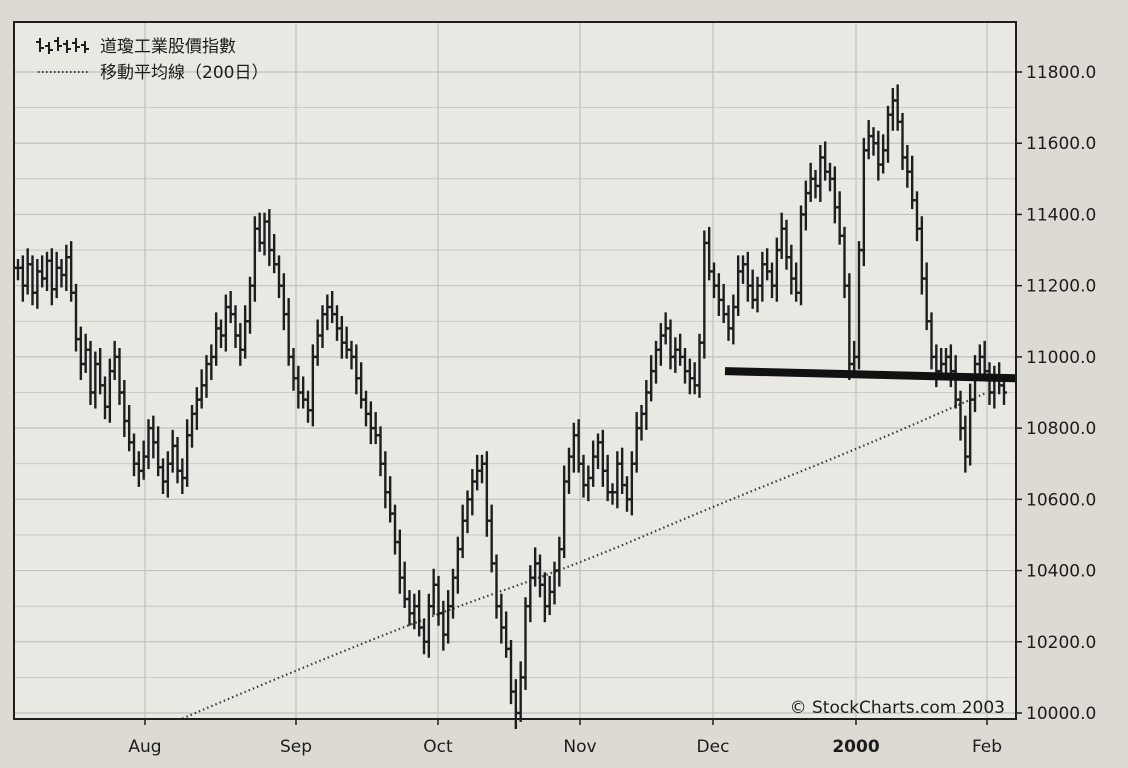 This screenshot has height=768, width=1128. Describe the element at coordinates (1061, 144) in the screenshot. I see `y-tick-label: 11600.0` at that location.